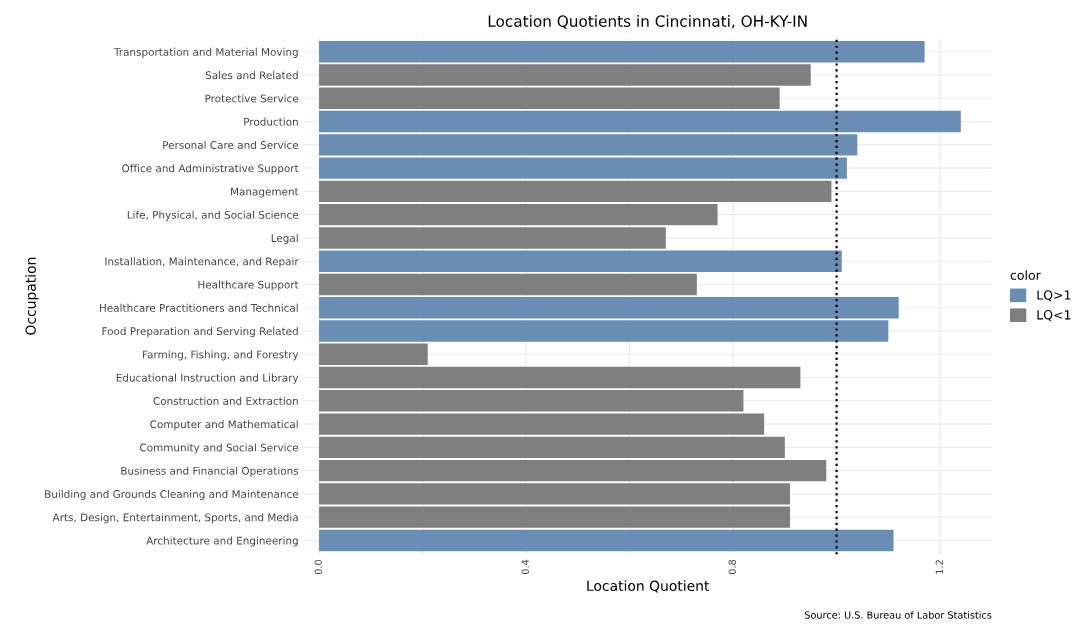  What do you see at coordinates (251, 75) in the screenshot?
I see `y-tick-label: Sales and Related` at bounding box center [251, 75].